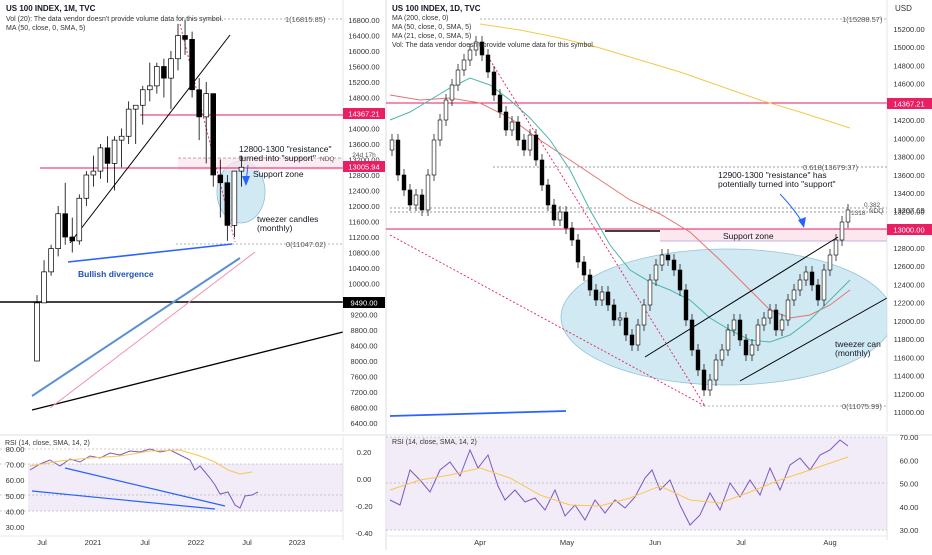  I want to click on left-rsi-label: RSI (14, close, SMA, 14, 2), so click(47, 443).